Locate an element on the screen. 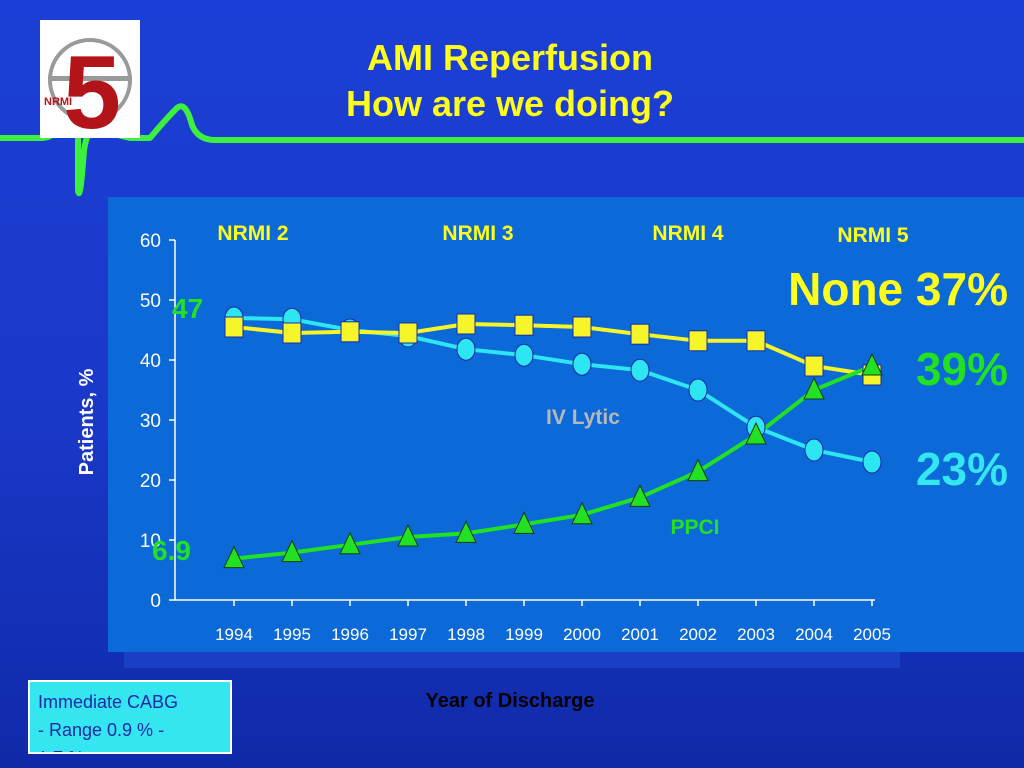 This screenshot has width=1024, height=768. annotation-start-ppci: 6.9 is located at coordinates (171, 550).